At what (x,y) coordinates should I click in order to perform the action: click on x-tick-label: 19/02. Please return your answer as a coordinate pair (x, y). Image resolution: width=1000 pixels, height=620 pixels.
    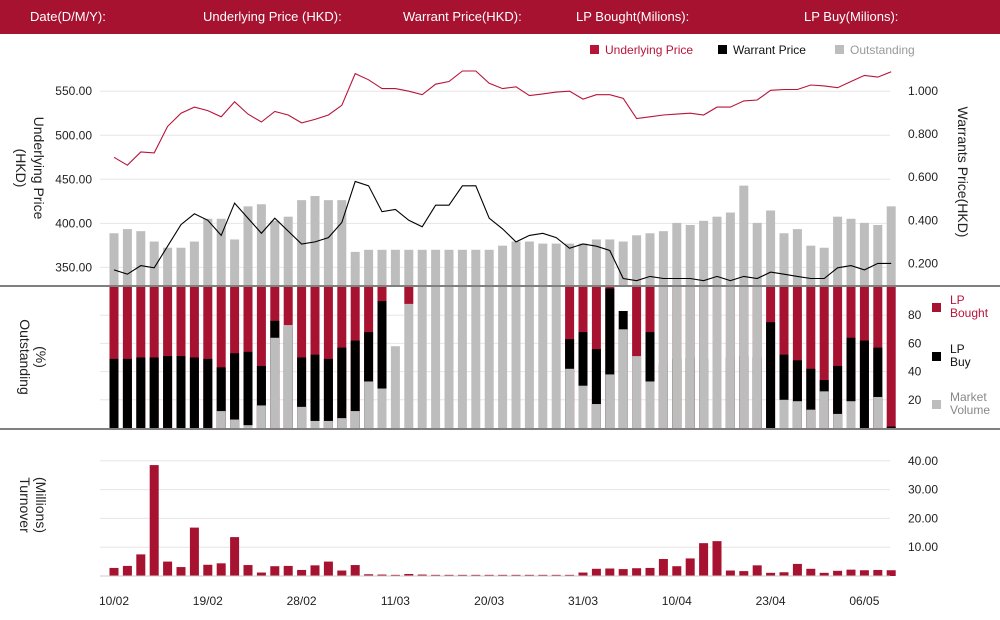
    Looking at the image, I should click on (208, 601).